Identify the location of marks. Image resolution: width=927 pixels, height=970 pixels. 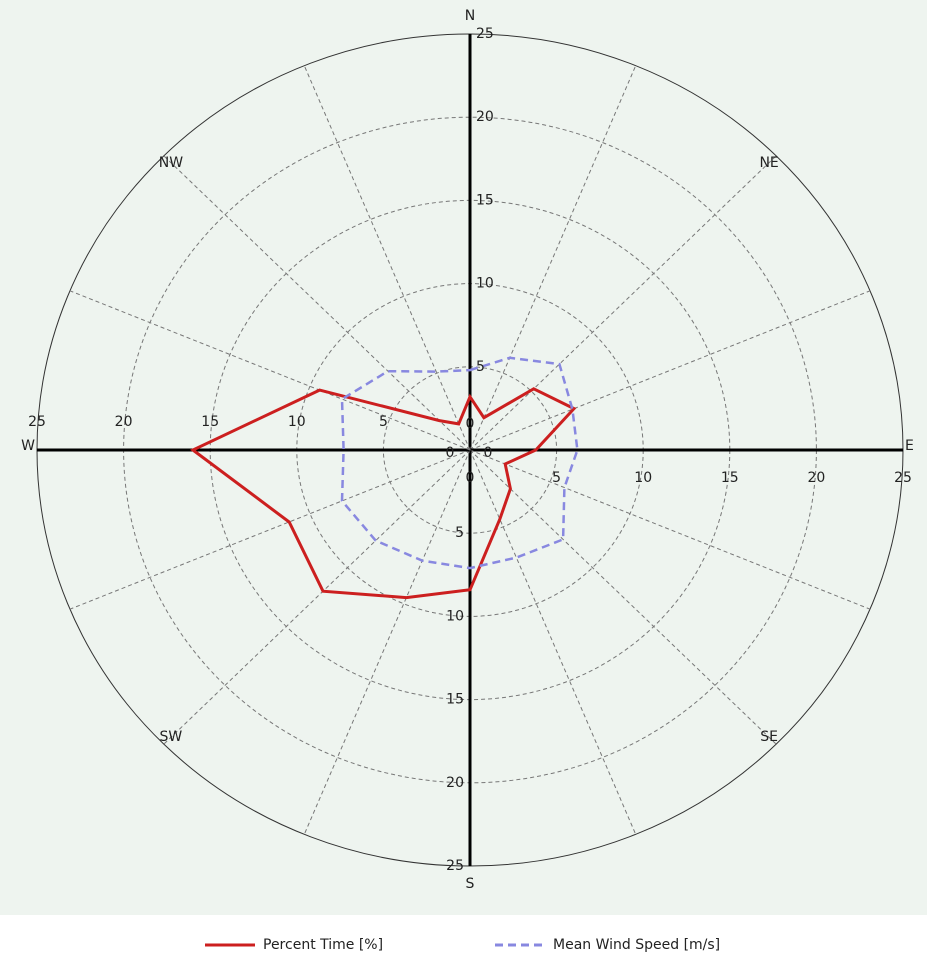
(384, 478).